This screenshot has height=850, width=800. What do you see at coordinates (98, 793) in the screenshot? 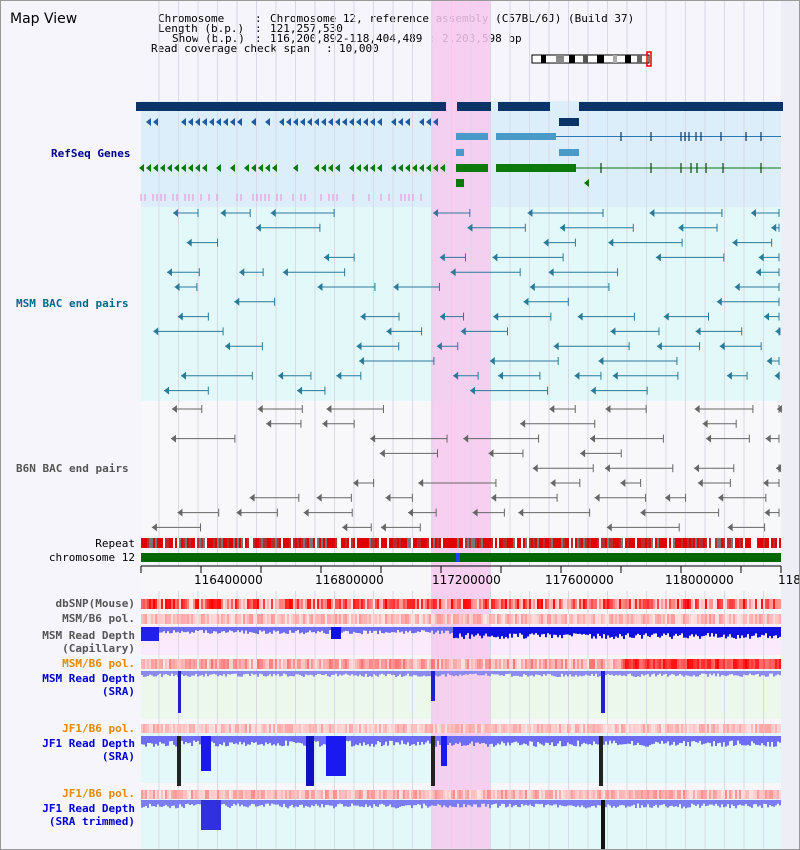
I see `track-label-jf1-b6-pol-2: JF1/B6 pol.` at bounding box center [98, 793].